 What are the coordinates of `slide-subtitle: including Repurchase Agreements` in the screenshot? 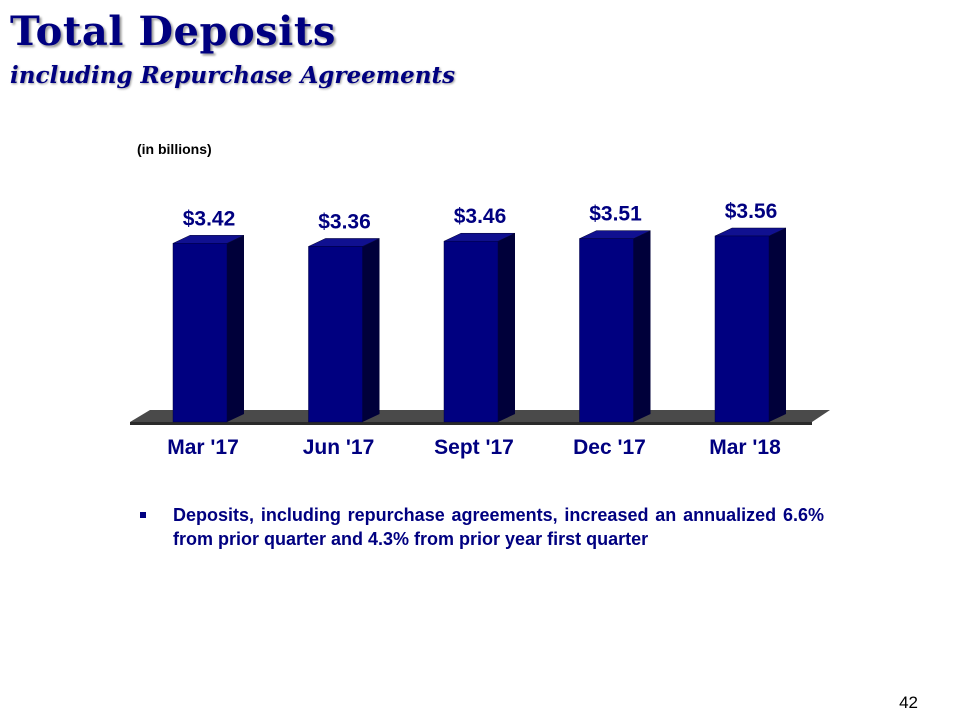 It's located at (233, 75).